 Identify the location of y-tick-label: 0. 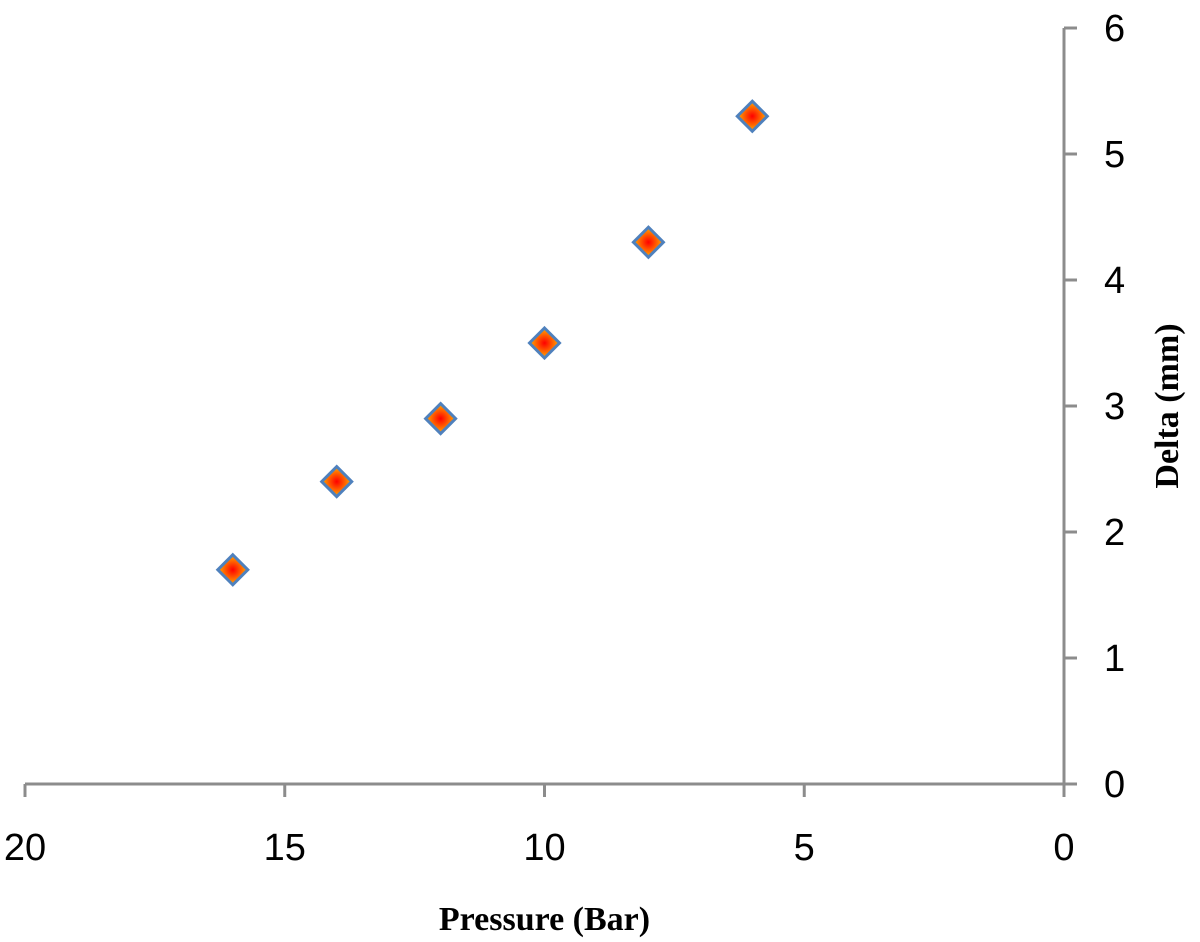
(1114, 785).